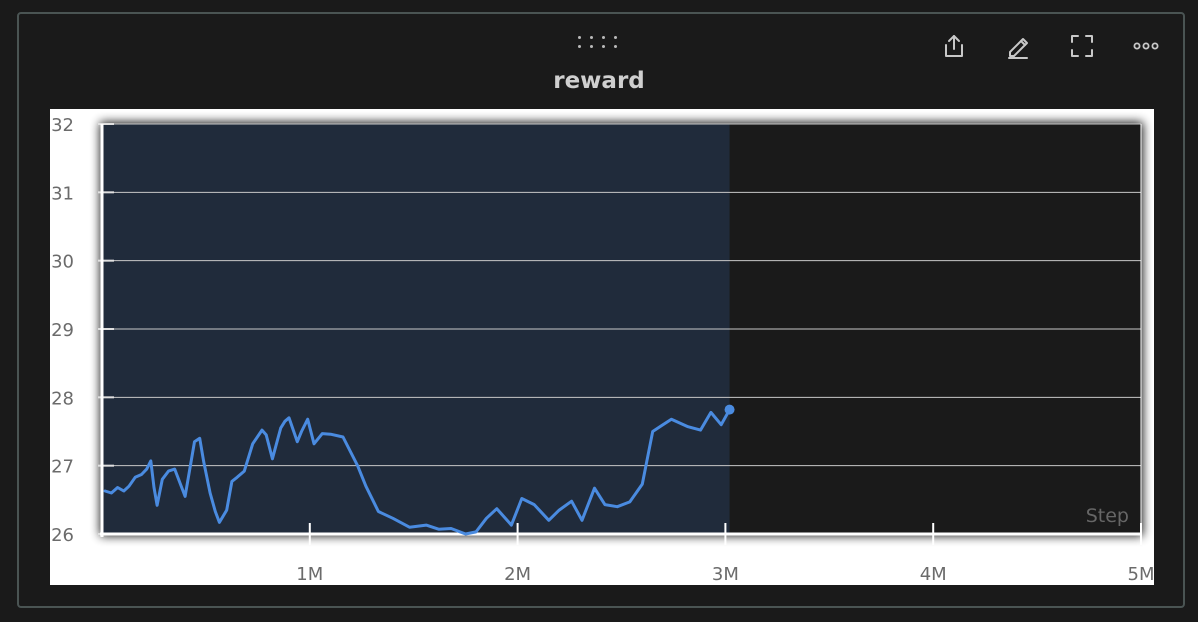 This screenshot has height=622, width=1198. Describe the element at coordinates (62, 193) in the screenshot. I see `y-tick-label: 31` at that location.